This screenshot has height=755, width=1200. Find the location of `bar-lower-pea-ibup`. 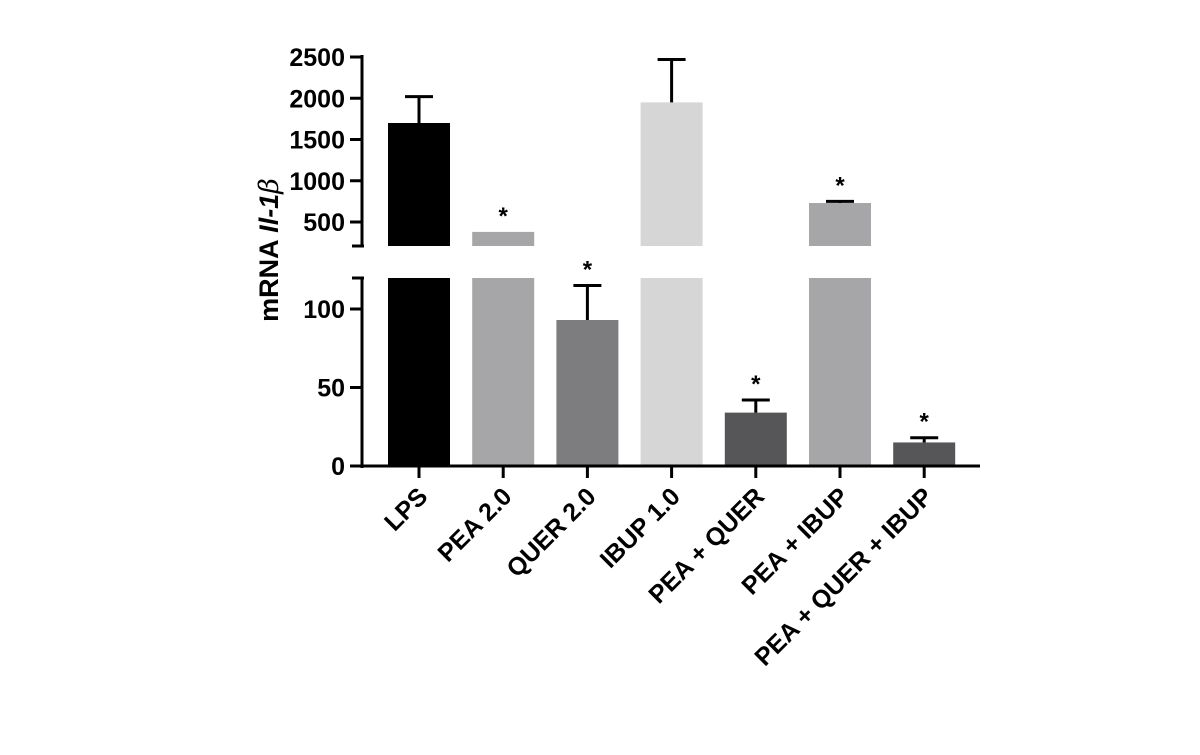

bar-lower-pea-ibup is located at coordinates (840, 372).